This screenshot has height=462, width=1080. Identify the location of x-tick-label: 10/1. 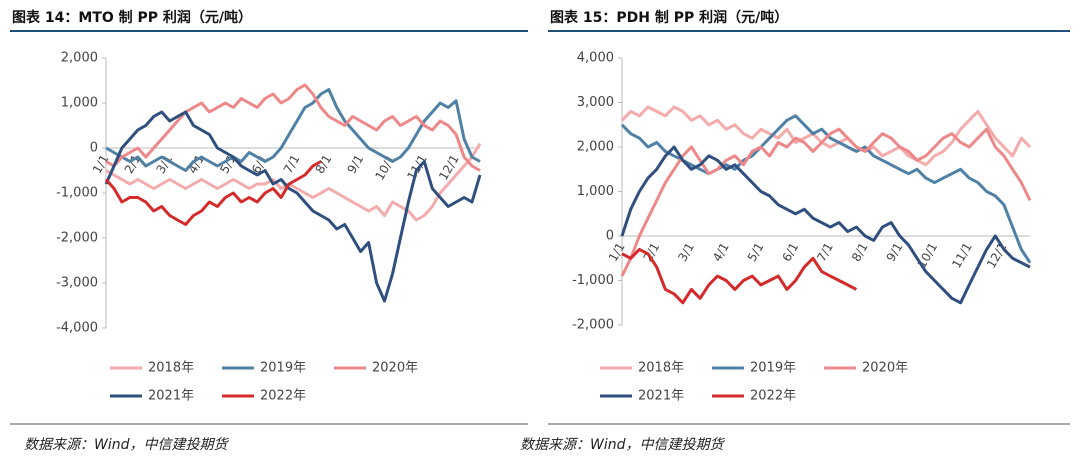
(928, 255).